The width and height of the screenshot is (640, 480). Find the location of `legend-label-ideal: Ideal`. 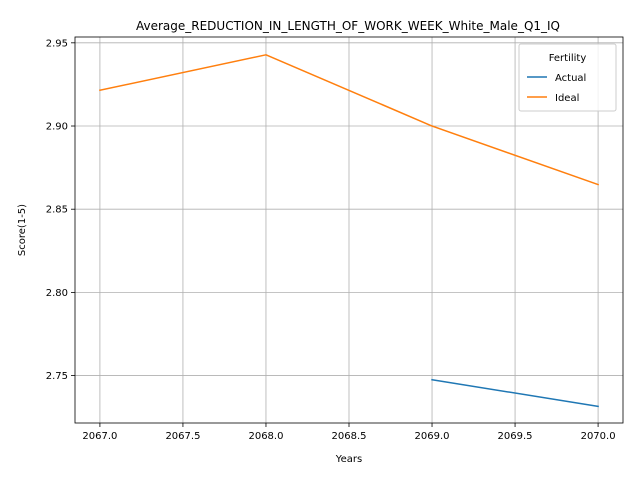

legend-label-ideal: Ideal is located at coordinates (567, 98).